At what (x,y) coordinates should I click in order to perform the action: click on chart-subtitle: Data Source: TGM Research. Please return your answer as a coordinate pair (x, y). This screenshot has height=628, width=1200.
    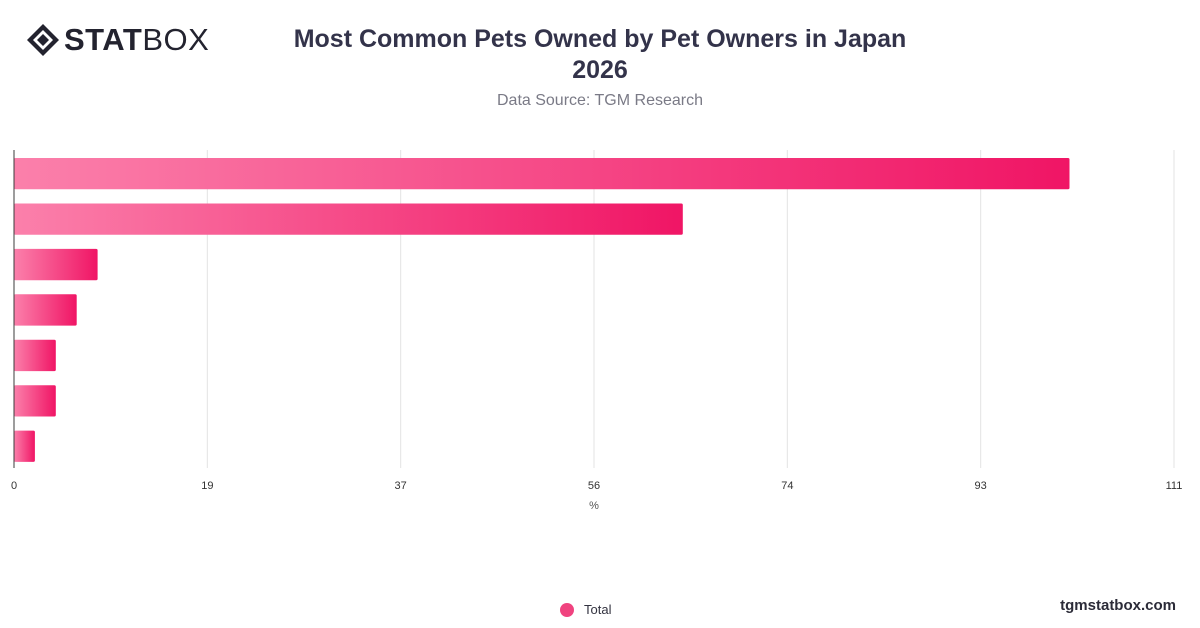
    Looking at the image, I should click on (599, 100).